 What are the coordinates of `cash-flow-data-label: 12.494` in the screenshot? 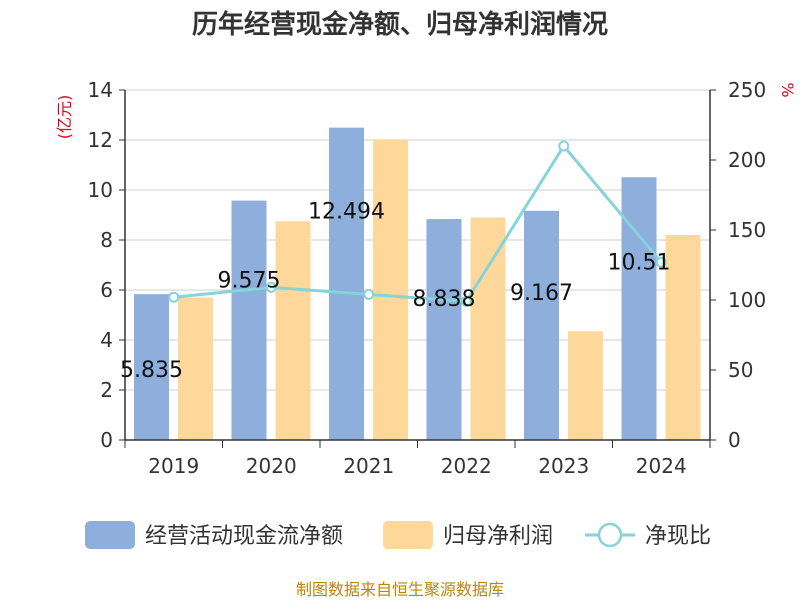 It's located at (346, 212).